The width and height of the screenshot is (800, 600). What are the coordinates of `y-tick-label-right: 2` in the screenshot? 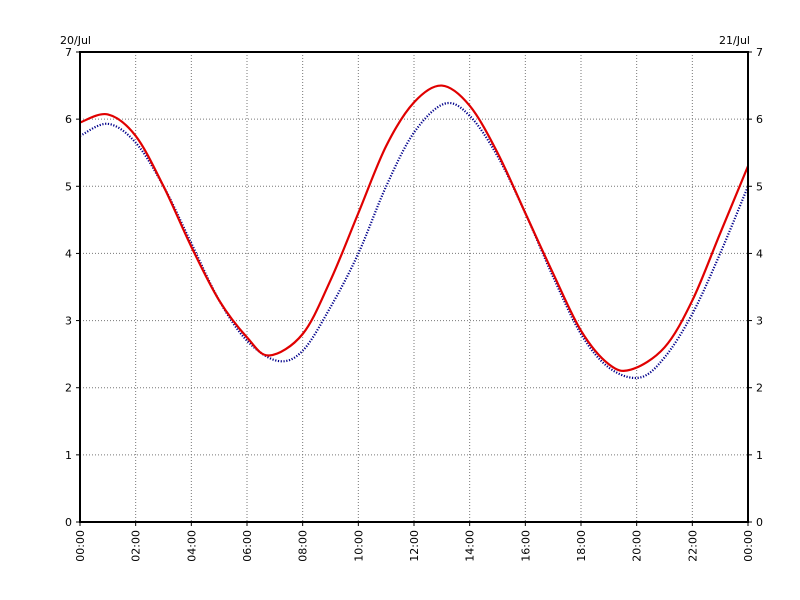 It's located at (759, 388).